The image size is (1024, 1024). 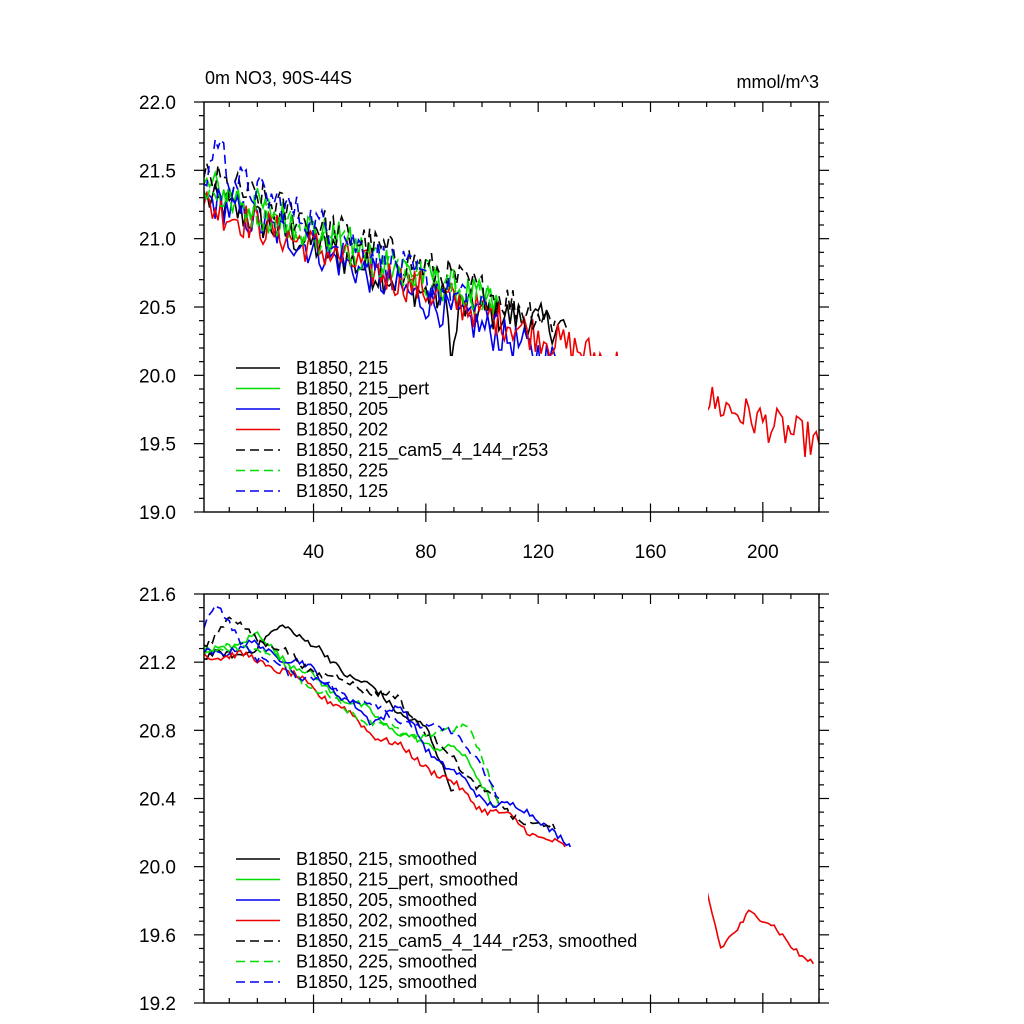 I want to click on y-tick-label: 21.6, so click(x=157, y=595).